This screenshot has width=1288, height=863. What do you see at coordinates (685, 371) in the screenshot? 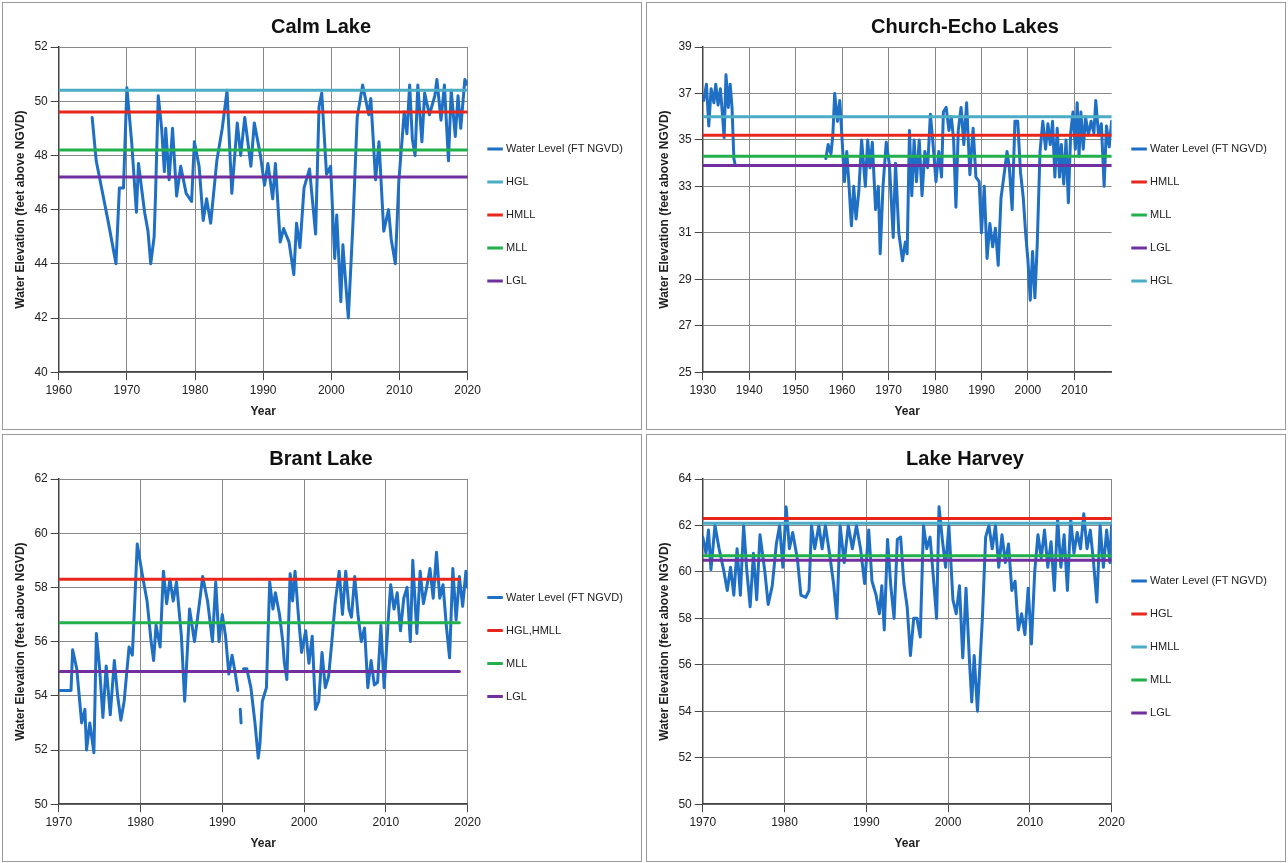
I see `y-tick-label: 25` at bounding box center [685, 371].